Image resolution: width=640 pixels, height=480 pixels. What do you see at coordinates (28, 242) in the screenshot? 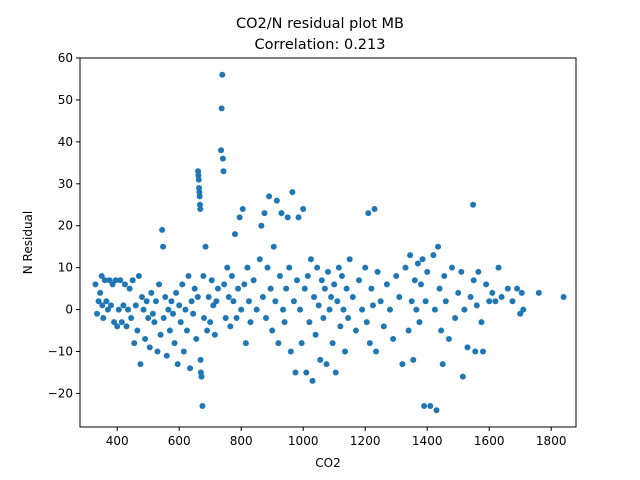
I see `y-axis-label: N Residual` at bounding box center [28, 242].